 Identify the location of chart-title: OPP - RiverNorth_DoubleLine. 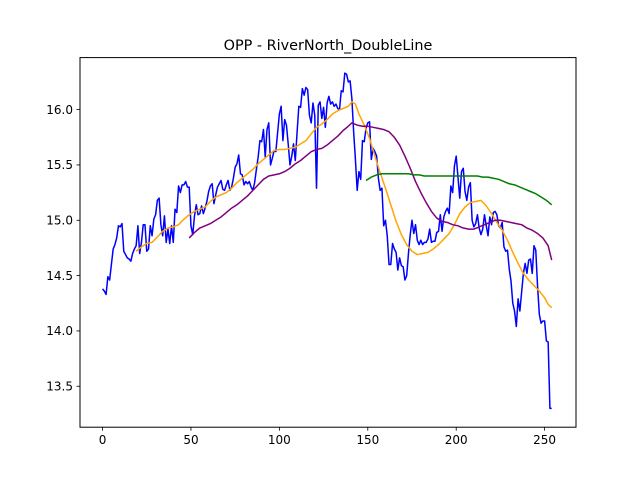
(328, 46).